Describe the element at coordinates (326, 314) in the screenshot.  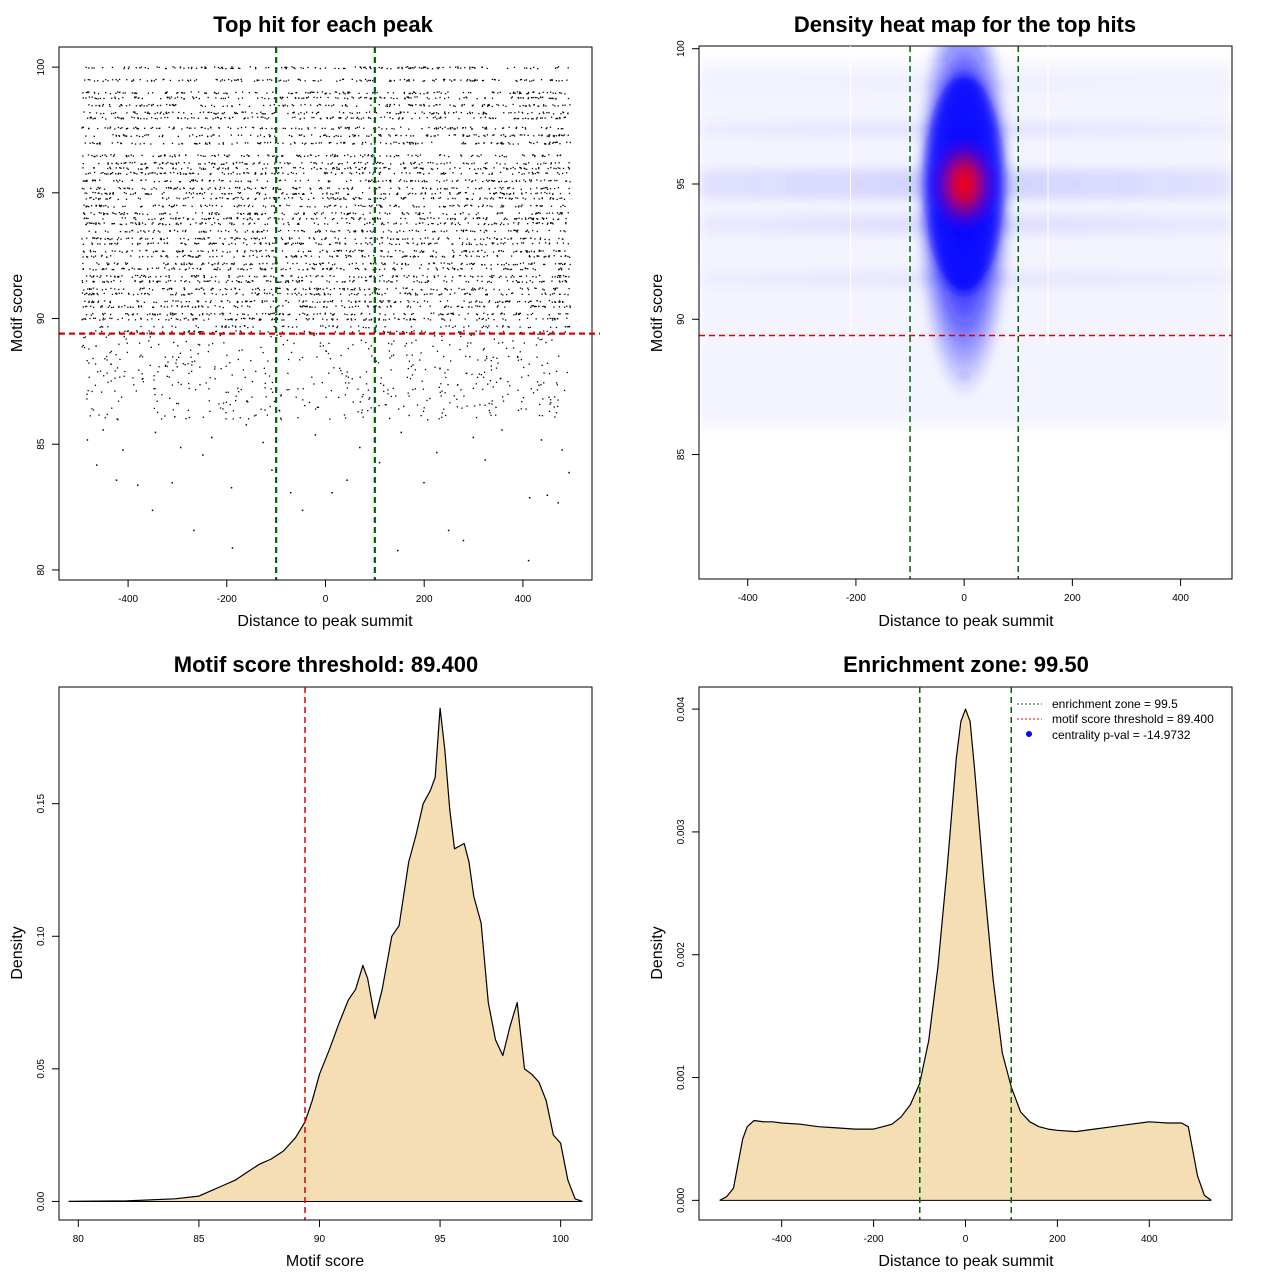
I see `scatter-points` at that location.